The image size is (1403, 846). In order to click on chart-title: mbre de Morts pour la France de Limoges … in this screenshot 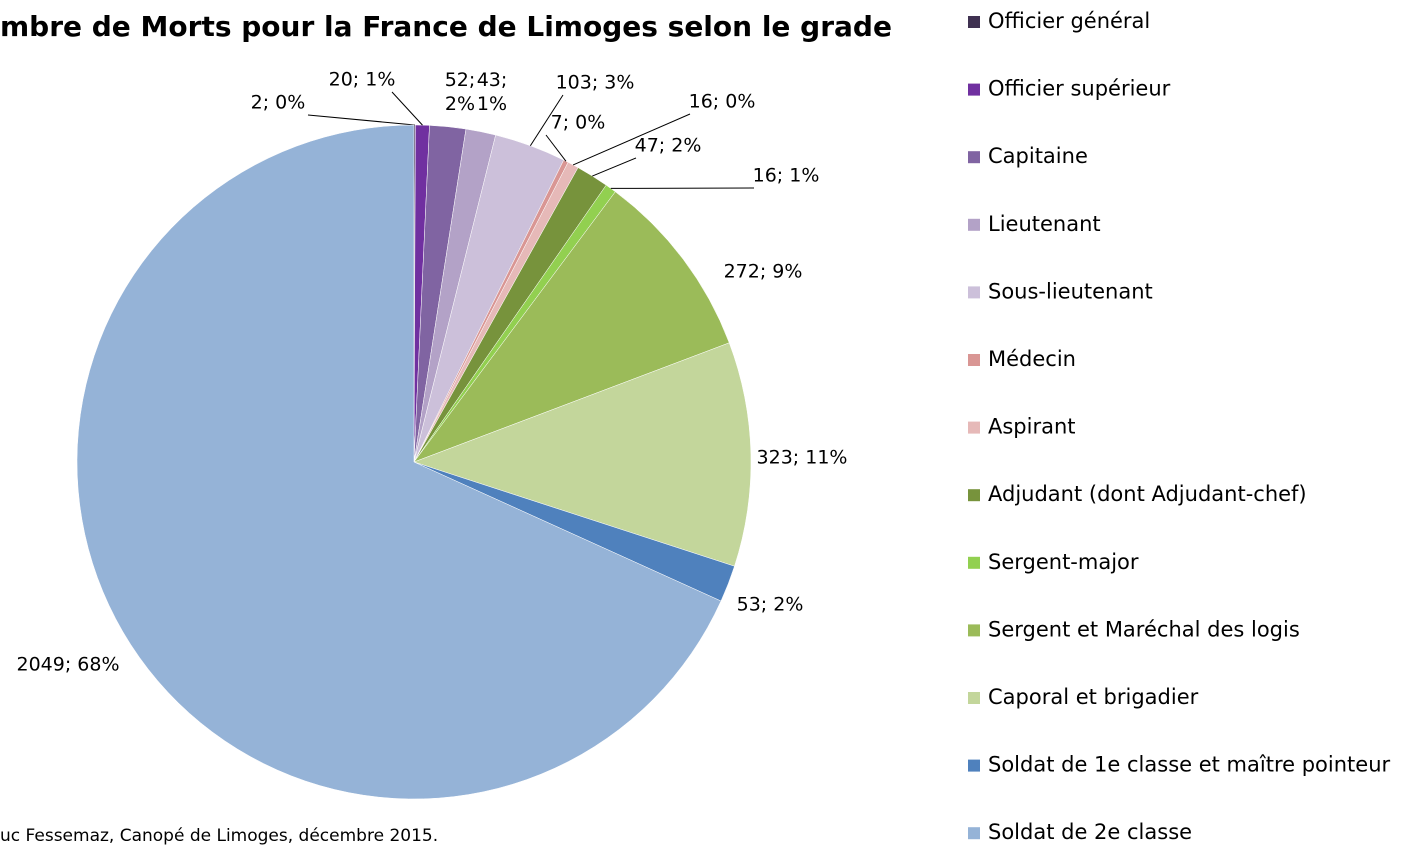, I will do `click(446, 26)`.